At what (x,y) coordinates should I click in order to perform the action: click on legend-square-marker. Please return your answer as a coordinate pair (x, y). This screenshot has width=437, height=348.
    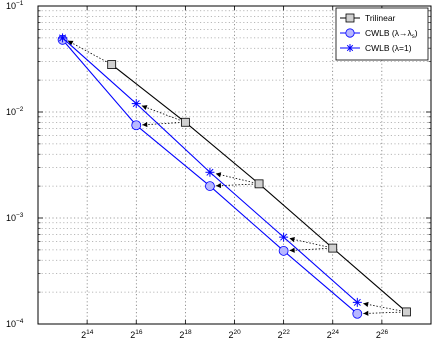
    Looking at the image, I should click on (350, 18).